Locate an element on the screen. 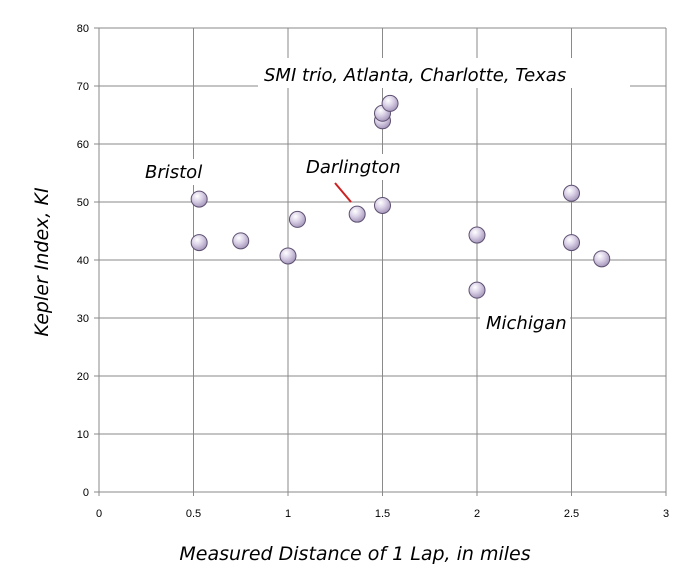 The height and width of the screenshot is (588, 697). y-tick-label: 40 is located at coordinates (83, 261).